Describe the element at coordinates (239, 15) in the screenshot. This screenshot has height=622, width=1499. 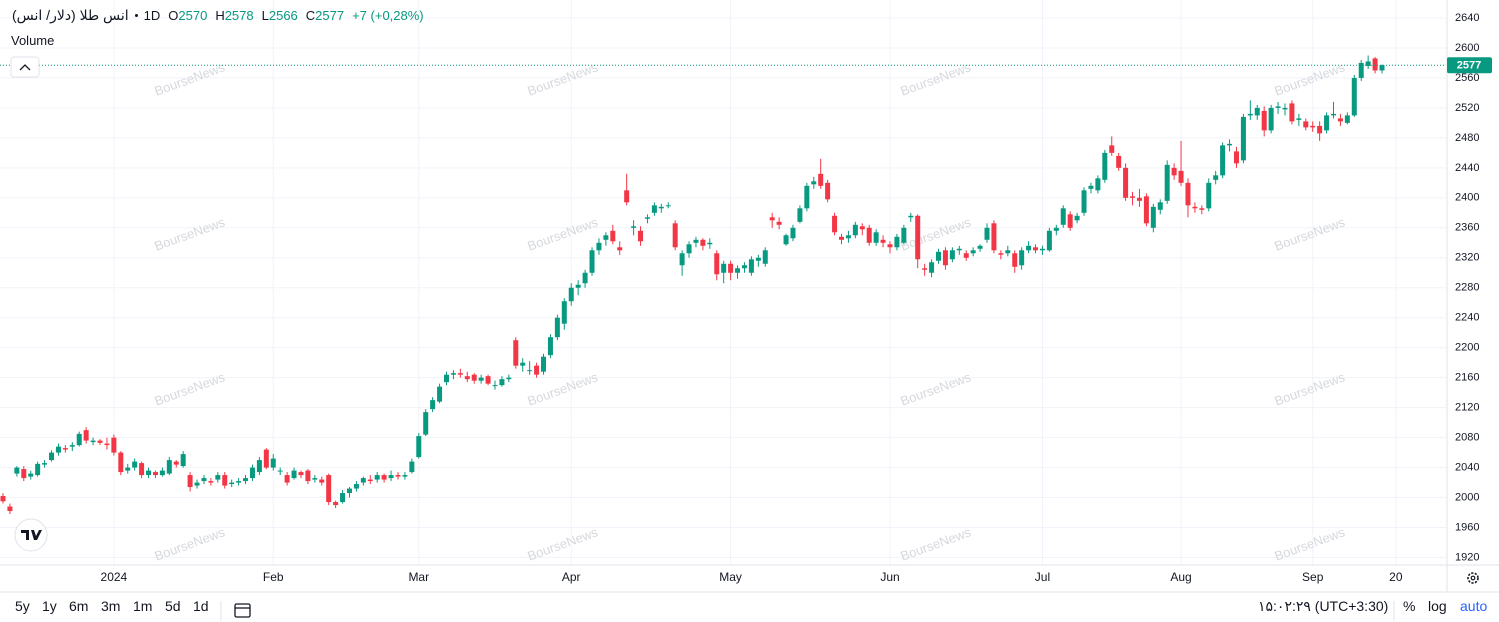
I see `high-value: 2578` at that location.